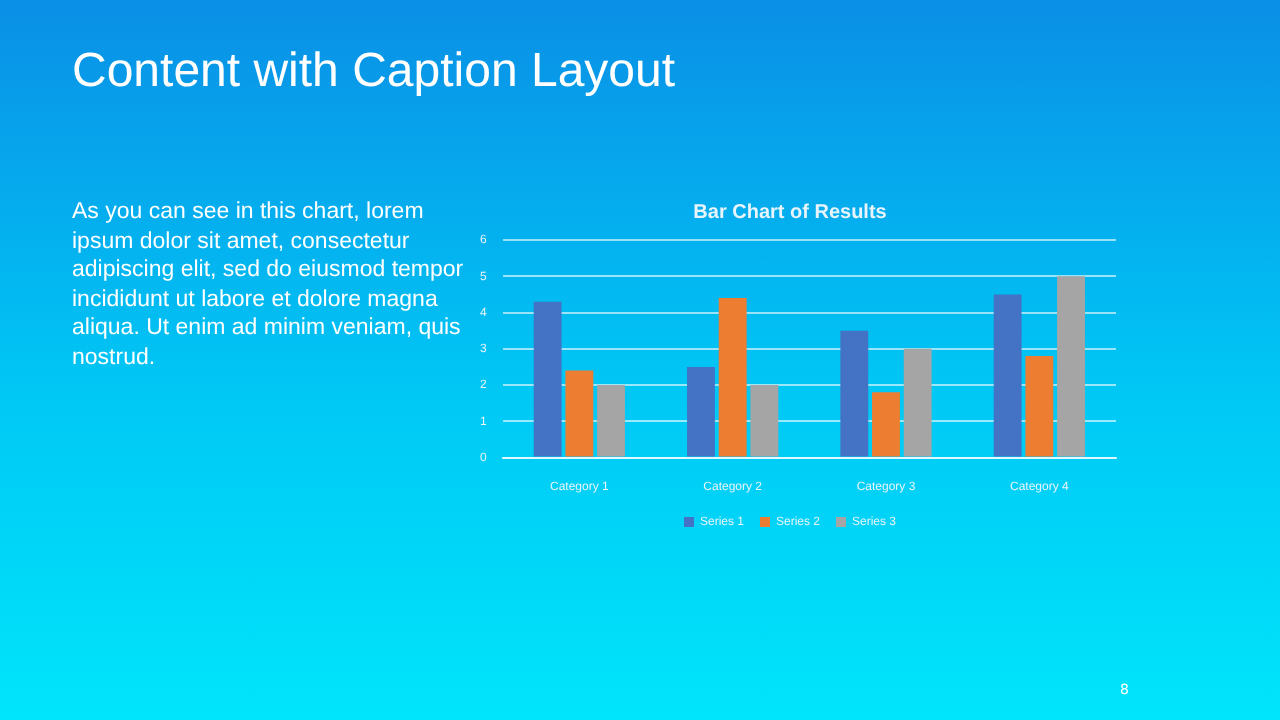 Image resolution: width=1280 pixels, height=720 pixels. What do you see at coordinates (374, 72) in the screenshot?
I see `text: Content with Caption Layout` at bounding box center [374, 72].